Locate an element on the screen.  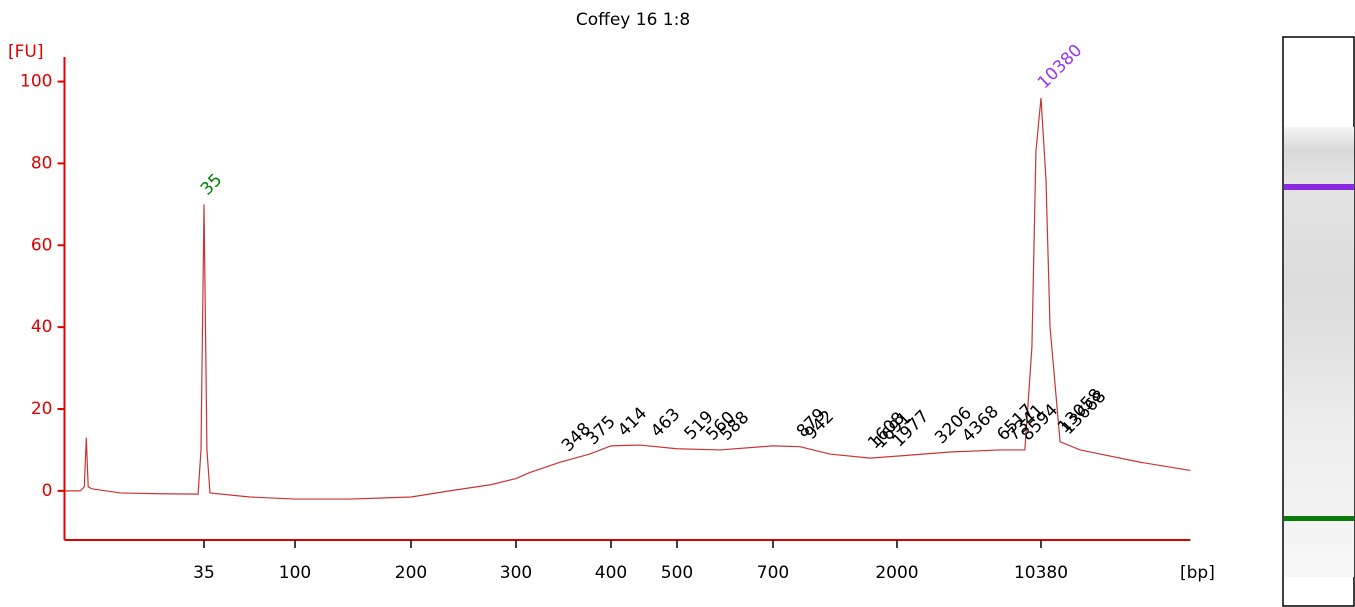
y-tick-label: 40 is located at coordinates (42, 327).